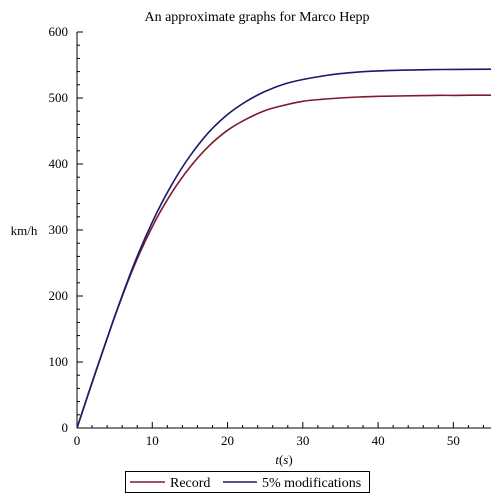 The image size is (500, 500). What do you see at coordinates (59, 229) in the screenshot?
I see `y-tick-label: 300` at bounding box center [59, 229].